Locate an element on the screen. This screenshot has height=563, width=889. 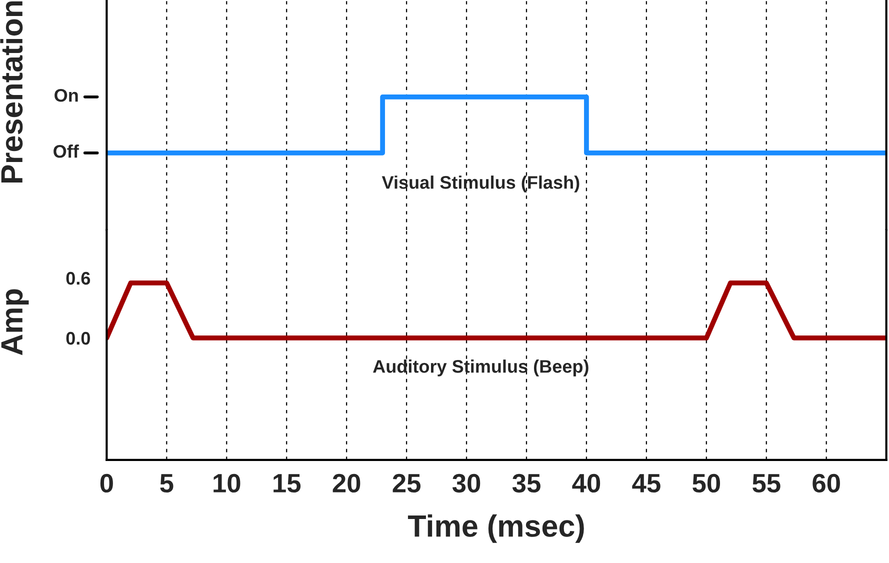
x-tick-label: 35 is located at coordinates (526, 483).